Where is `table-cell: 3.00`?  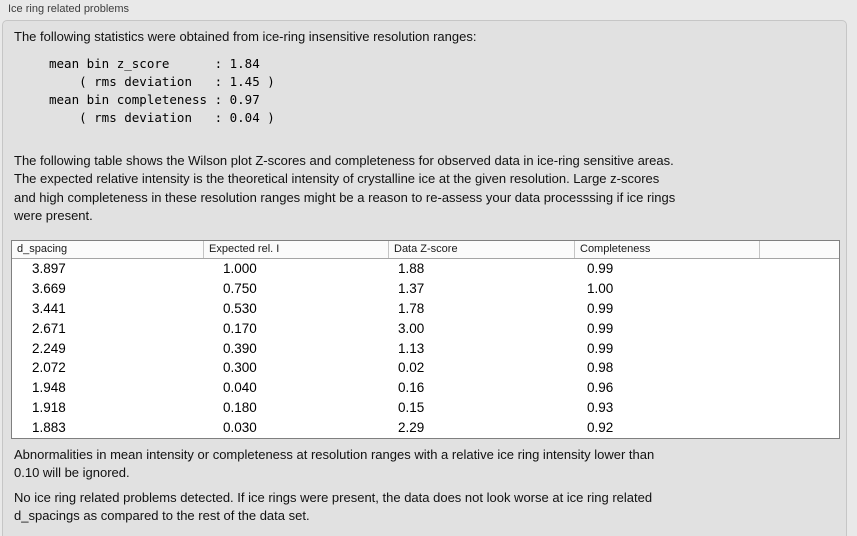
table-cell: 3.00 is located at coordinates (411, 328).